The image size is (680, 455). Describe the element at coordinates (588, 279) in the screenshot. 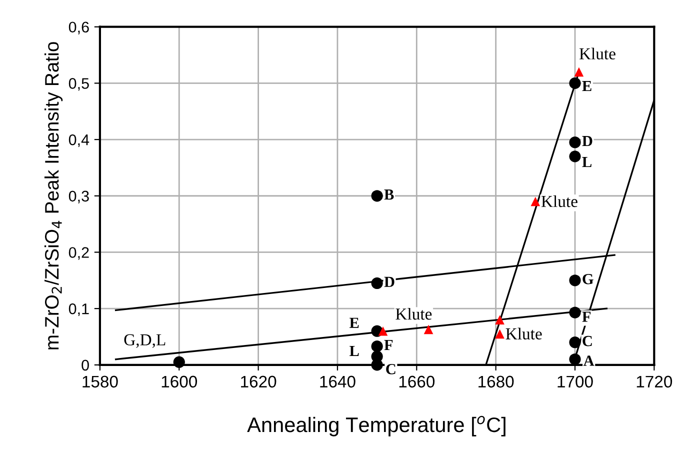

I see `annotation: G` at that location.